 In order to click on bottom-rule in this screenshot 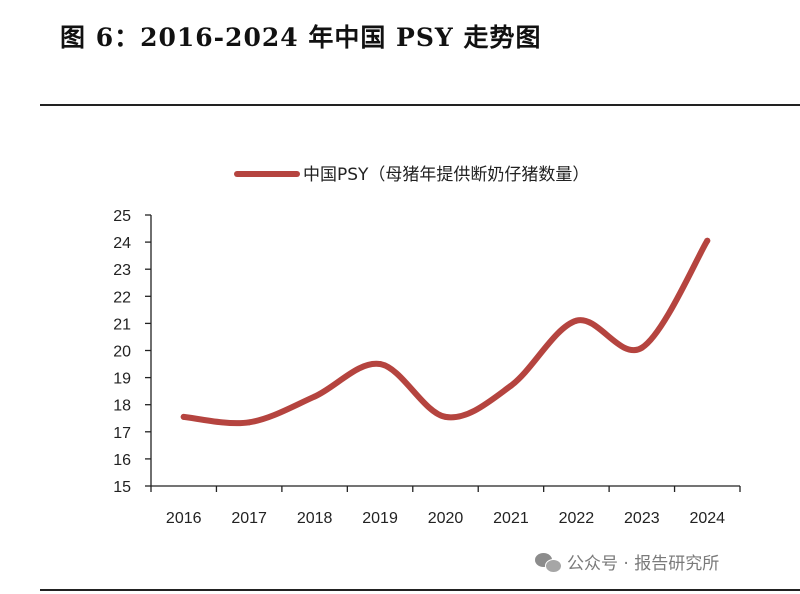, I will do `click(420, 590)`.